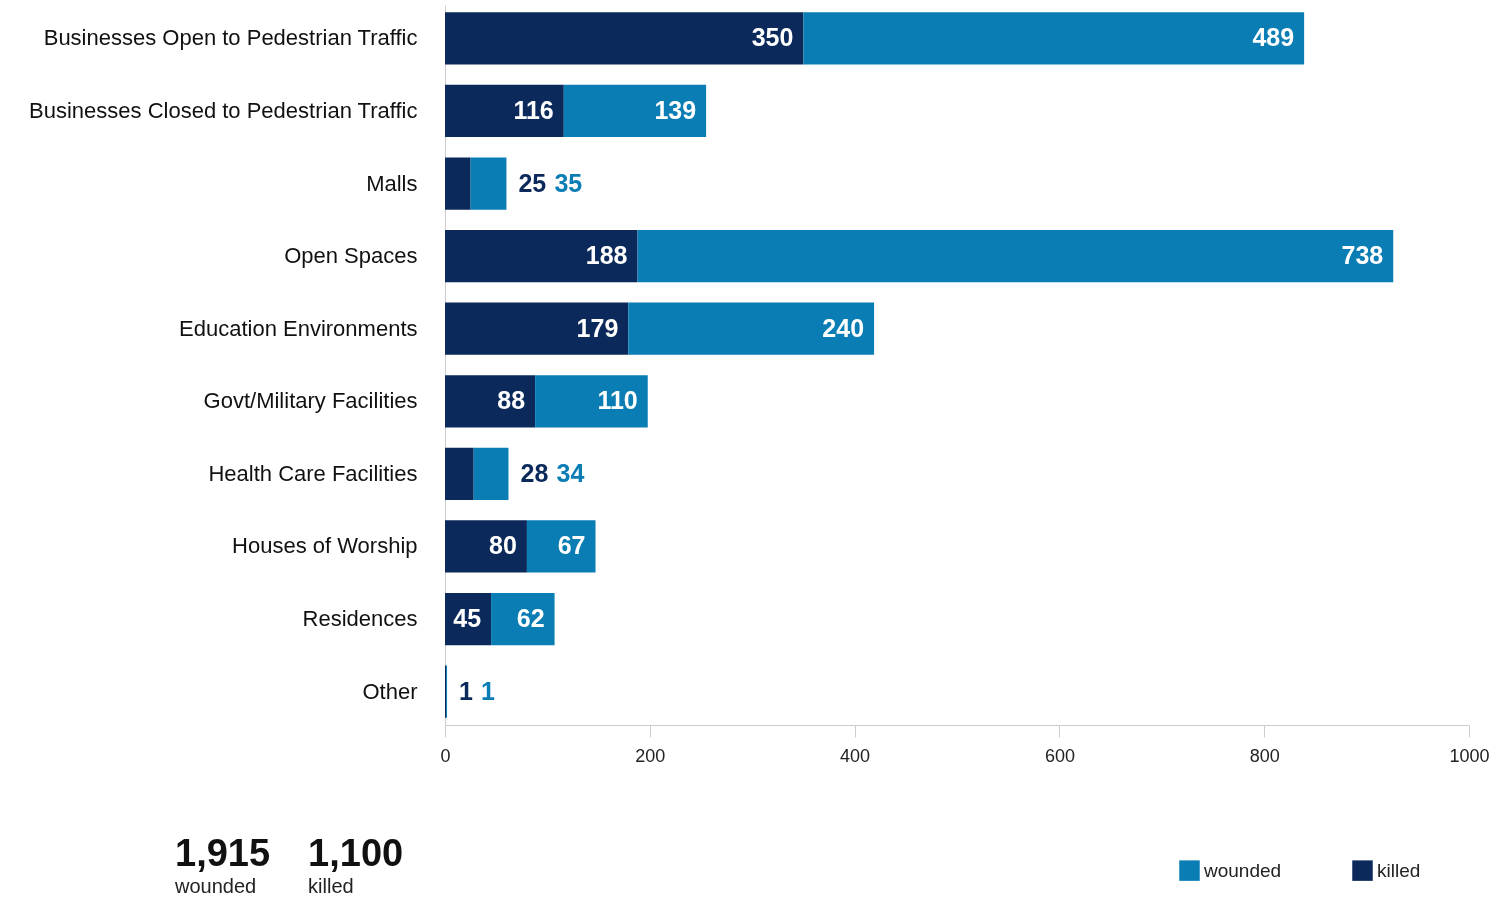  What do you see at coordinates (1362, 255) in the screenshot?
I see `data-label: 738` at bounding box center [1362, 255].